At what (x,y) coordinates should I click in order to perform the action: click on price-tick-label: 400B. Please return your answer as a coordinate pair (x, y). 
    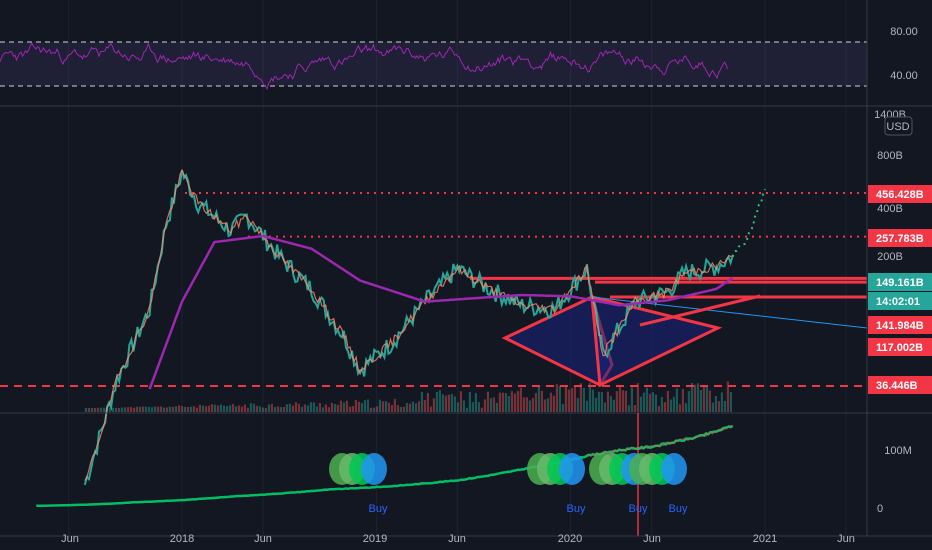
    Looking at the image, I should click on (890, 209).